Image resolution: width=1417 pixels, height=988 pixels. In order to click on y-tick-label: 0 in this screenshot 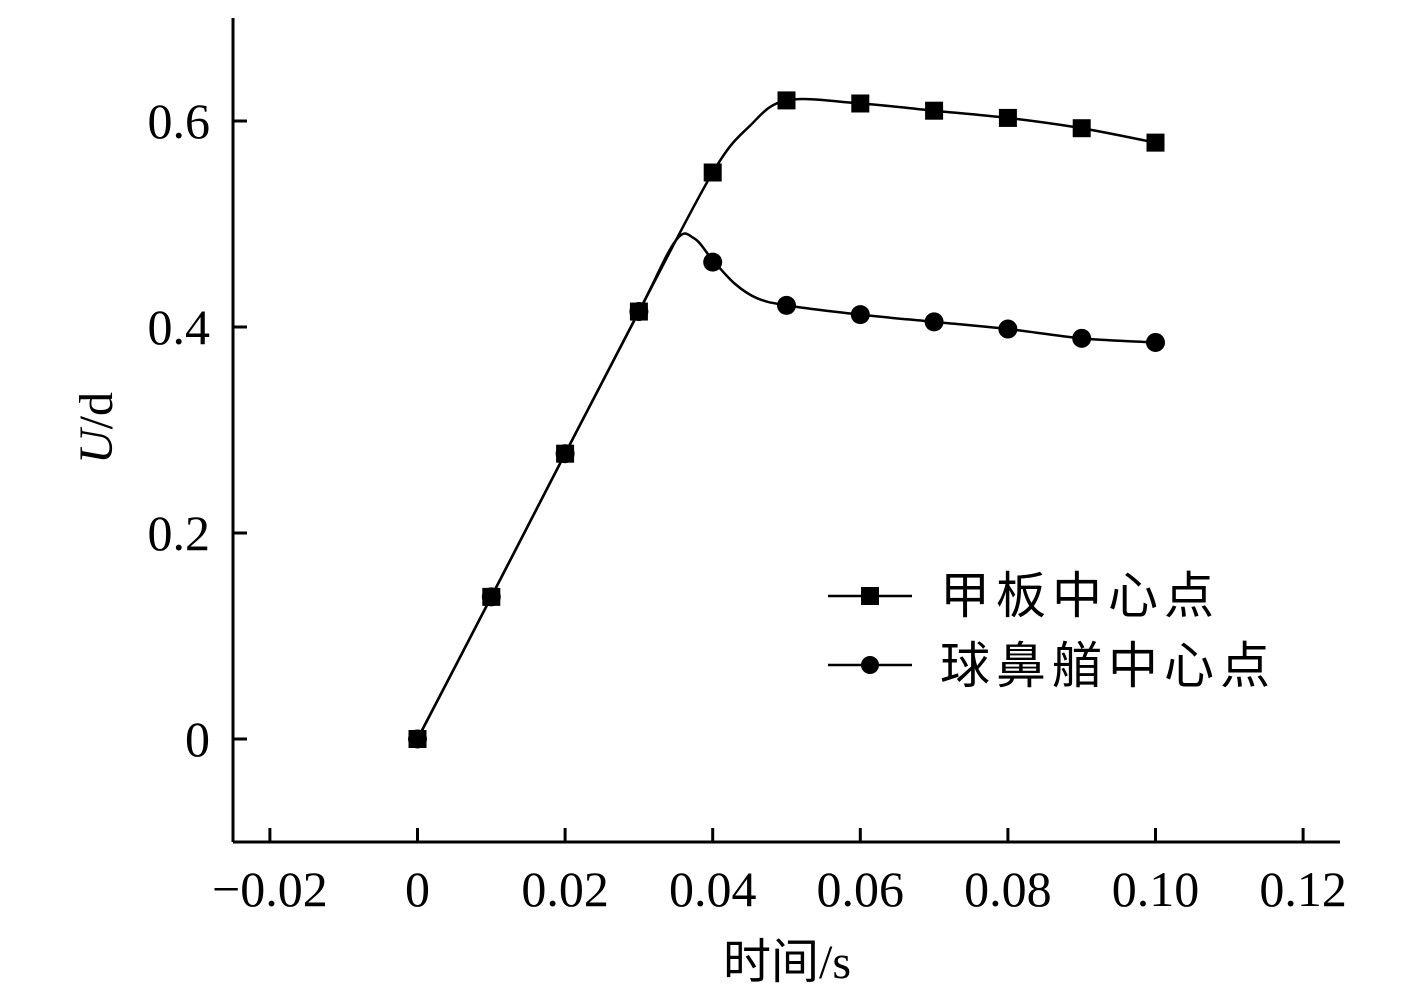, I will do `click(197, 739)`.